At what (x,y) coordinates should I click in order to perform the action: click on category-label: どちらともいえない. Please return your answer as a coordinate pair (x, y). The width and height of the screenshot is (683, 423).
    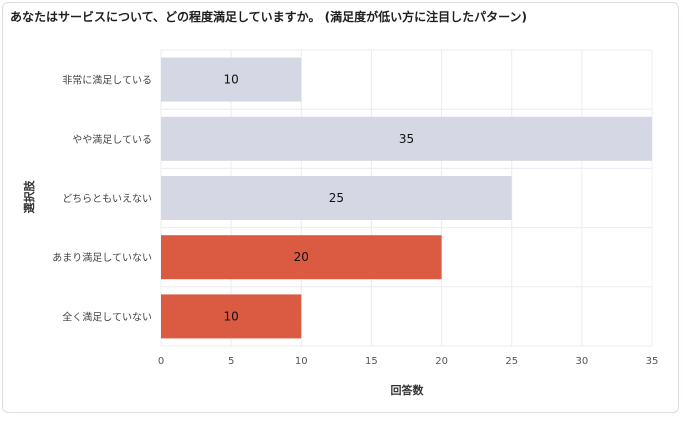
    Looking at the image, I should click on (107, 199).